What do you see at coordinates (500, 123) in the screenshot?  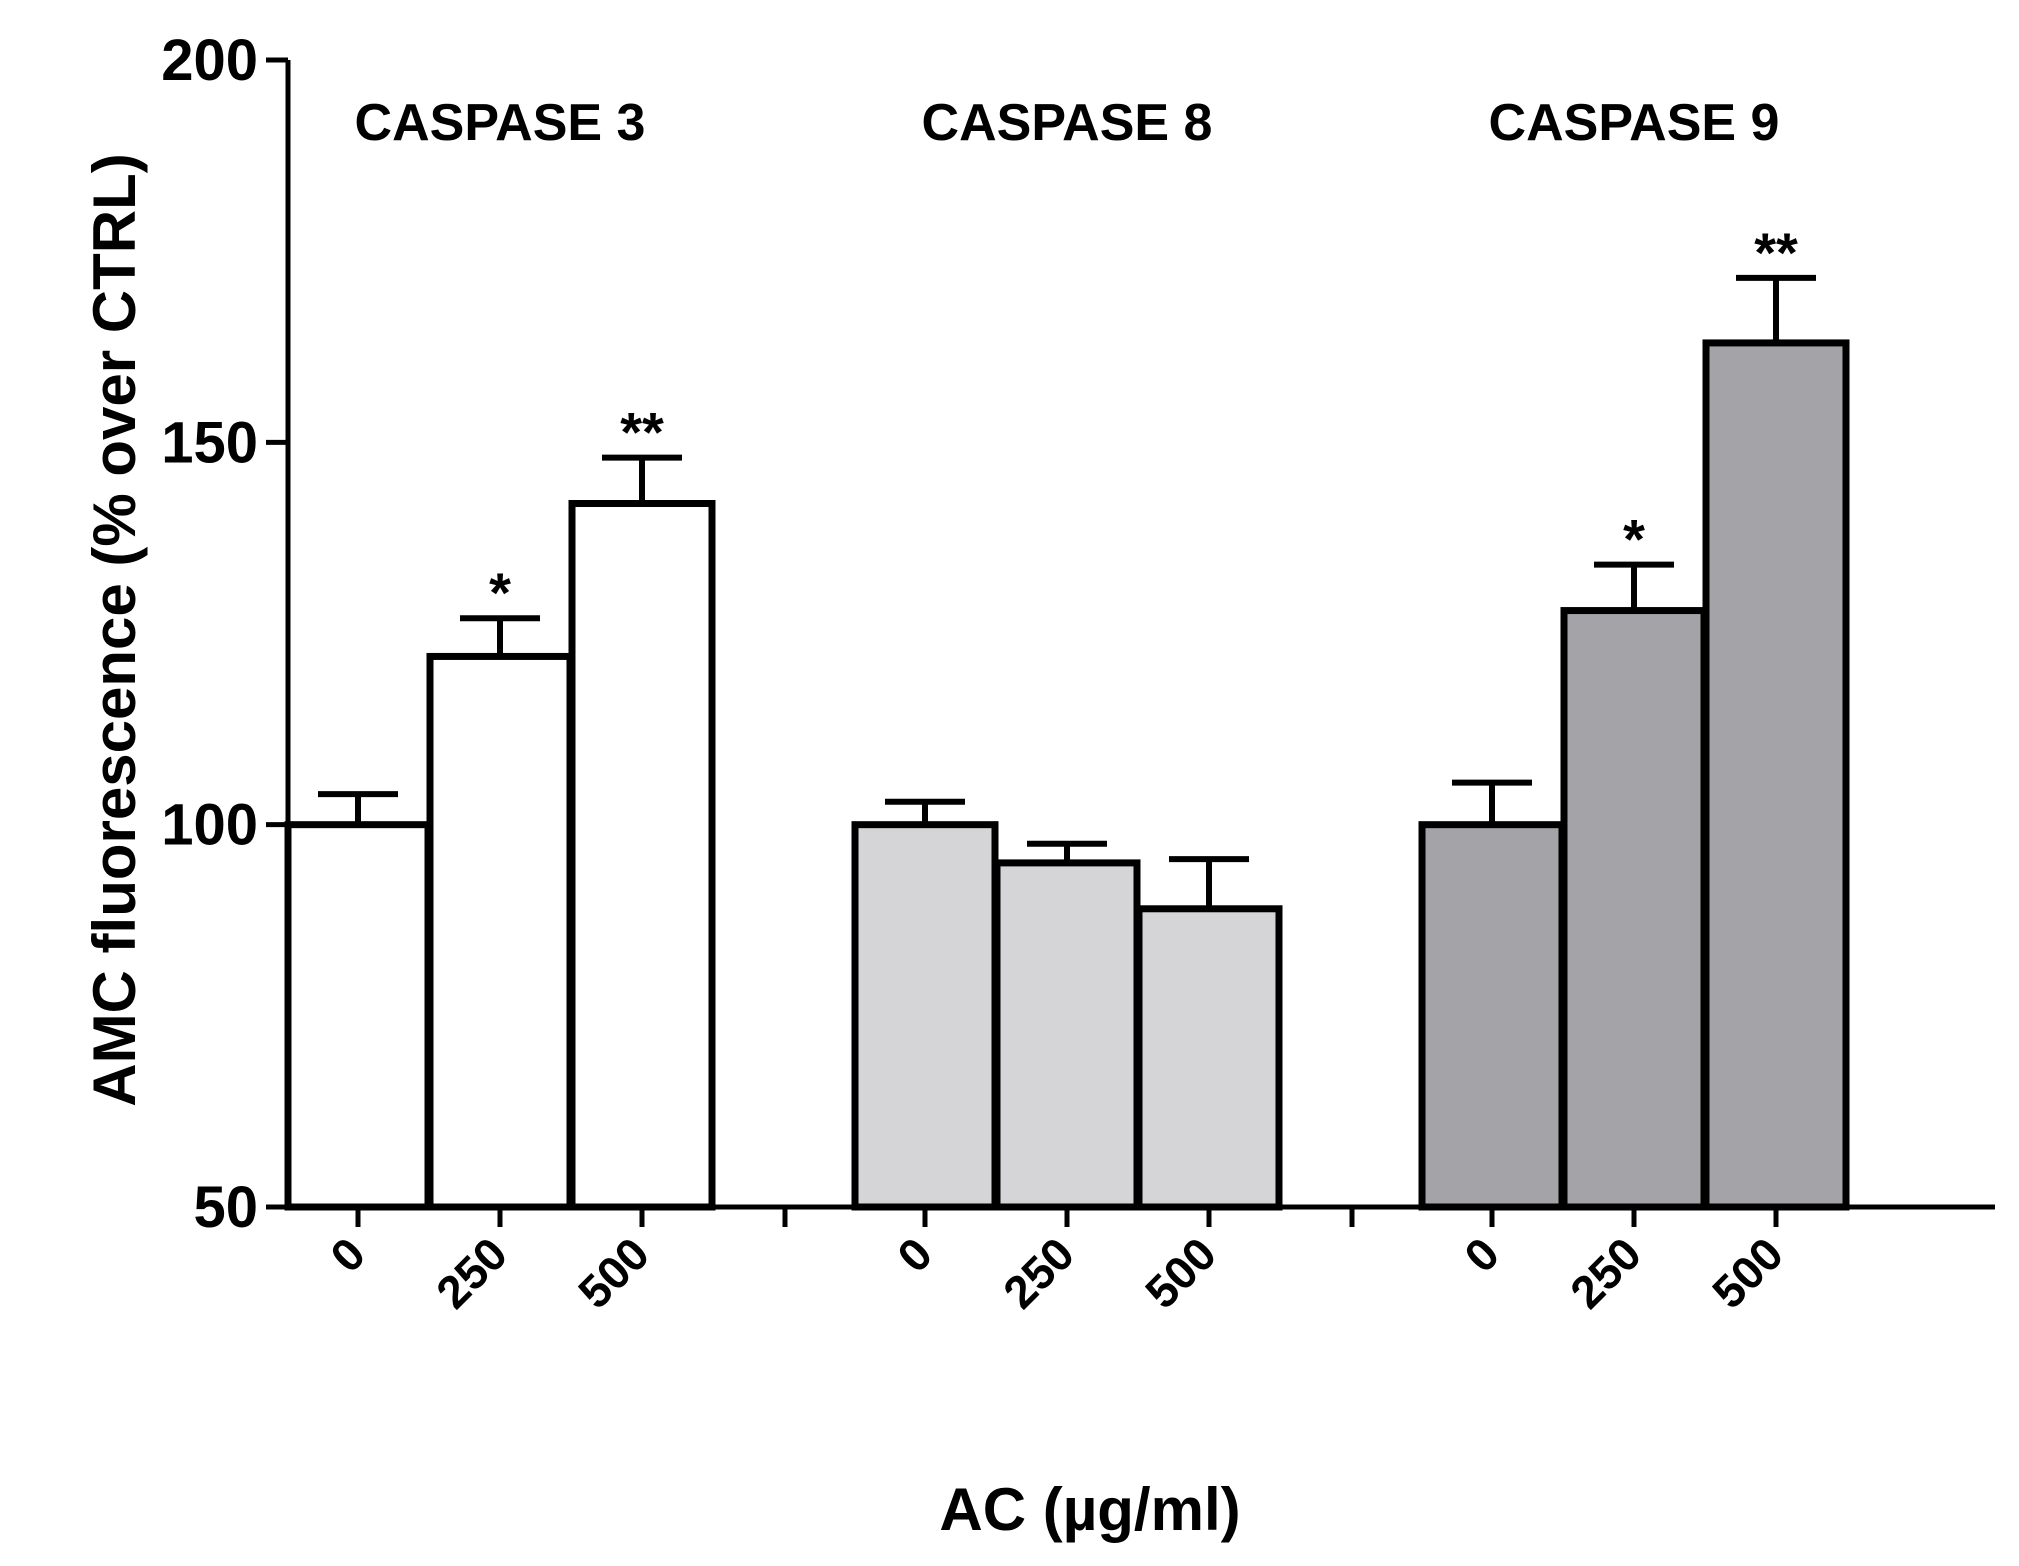 I see `group-label: CASPASE 3` at bounding box center [500, 123].